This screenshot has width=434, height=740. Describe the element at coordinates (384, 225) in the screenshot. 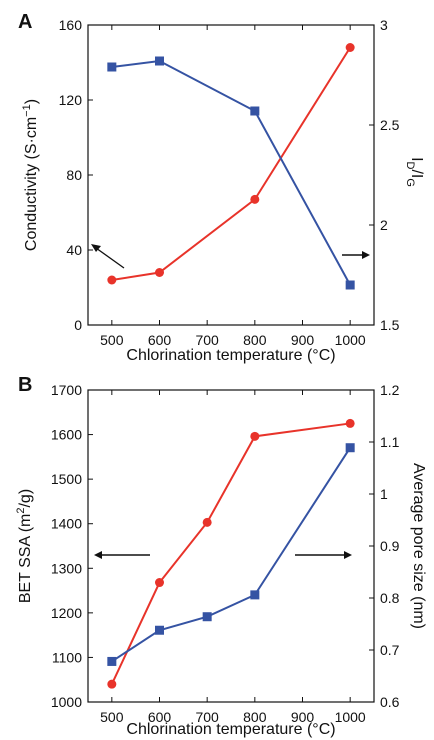

I see `panel-a-right-y-tick-label: 2` at that location.